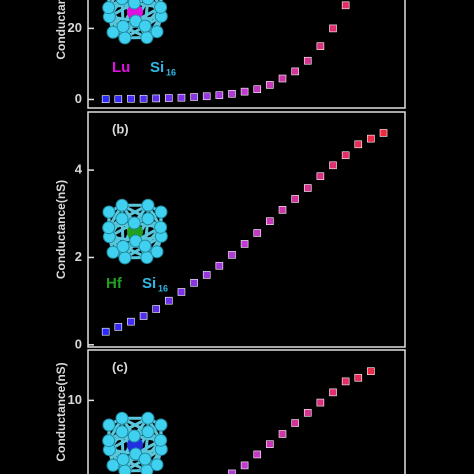 The width and height of the screenshot is (474, 474). I want to click on panel-label: (c), so click(120, 366).